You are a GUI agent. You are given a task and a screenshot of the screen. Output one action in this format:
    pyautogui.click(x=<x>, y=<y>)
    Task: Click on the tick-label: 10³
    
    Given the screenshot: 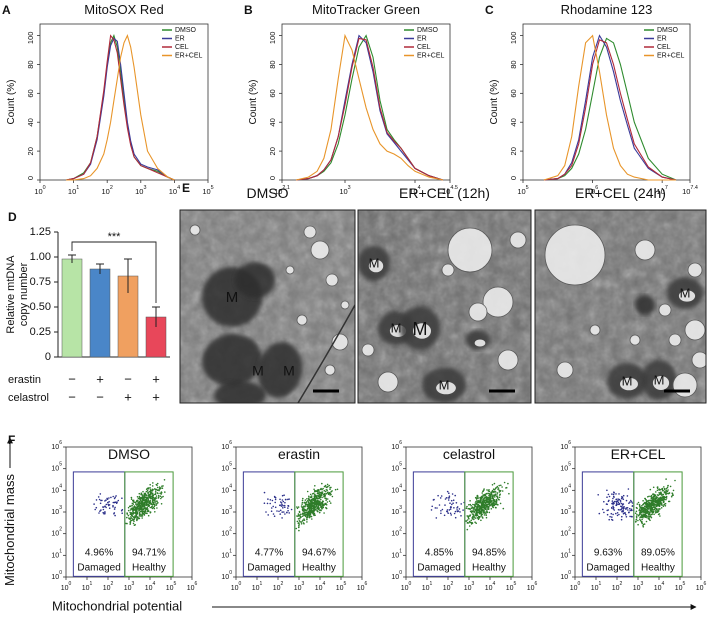 What is the action you would take?
    pyautogui.click(x=129, y=586)
    